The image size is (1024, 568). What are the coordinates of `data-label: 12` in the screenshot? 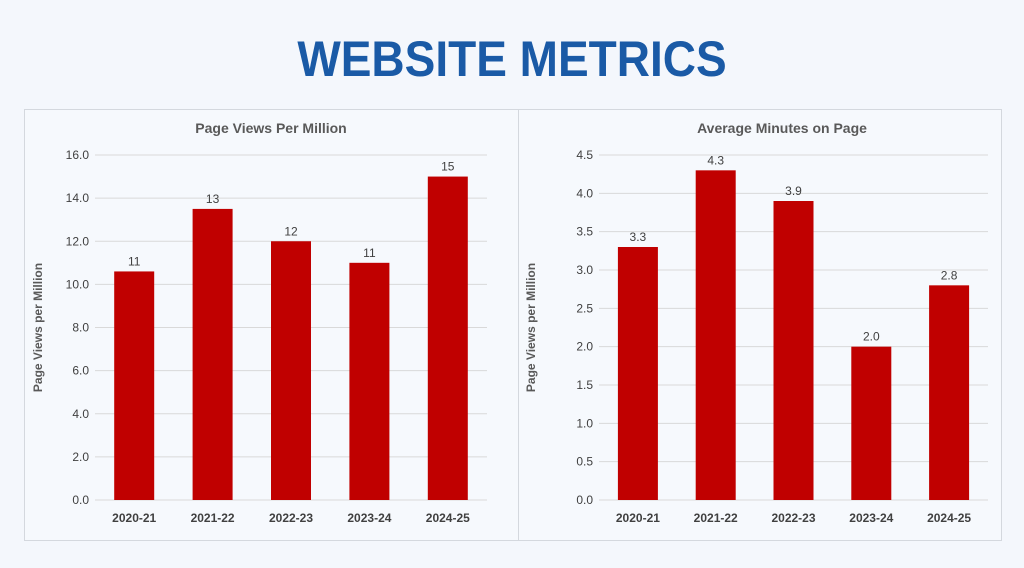 It's located at (291, 231).